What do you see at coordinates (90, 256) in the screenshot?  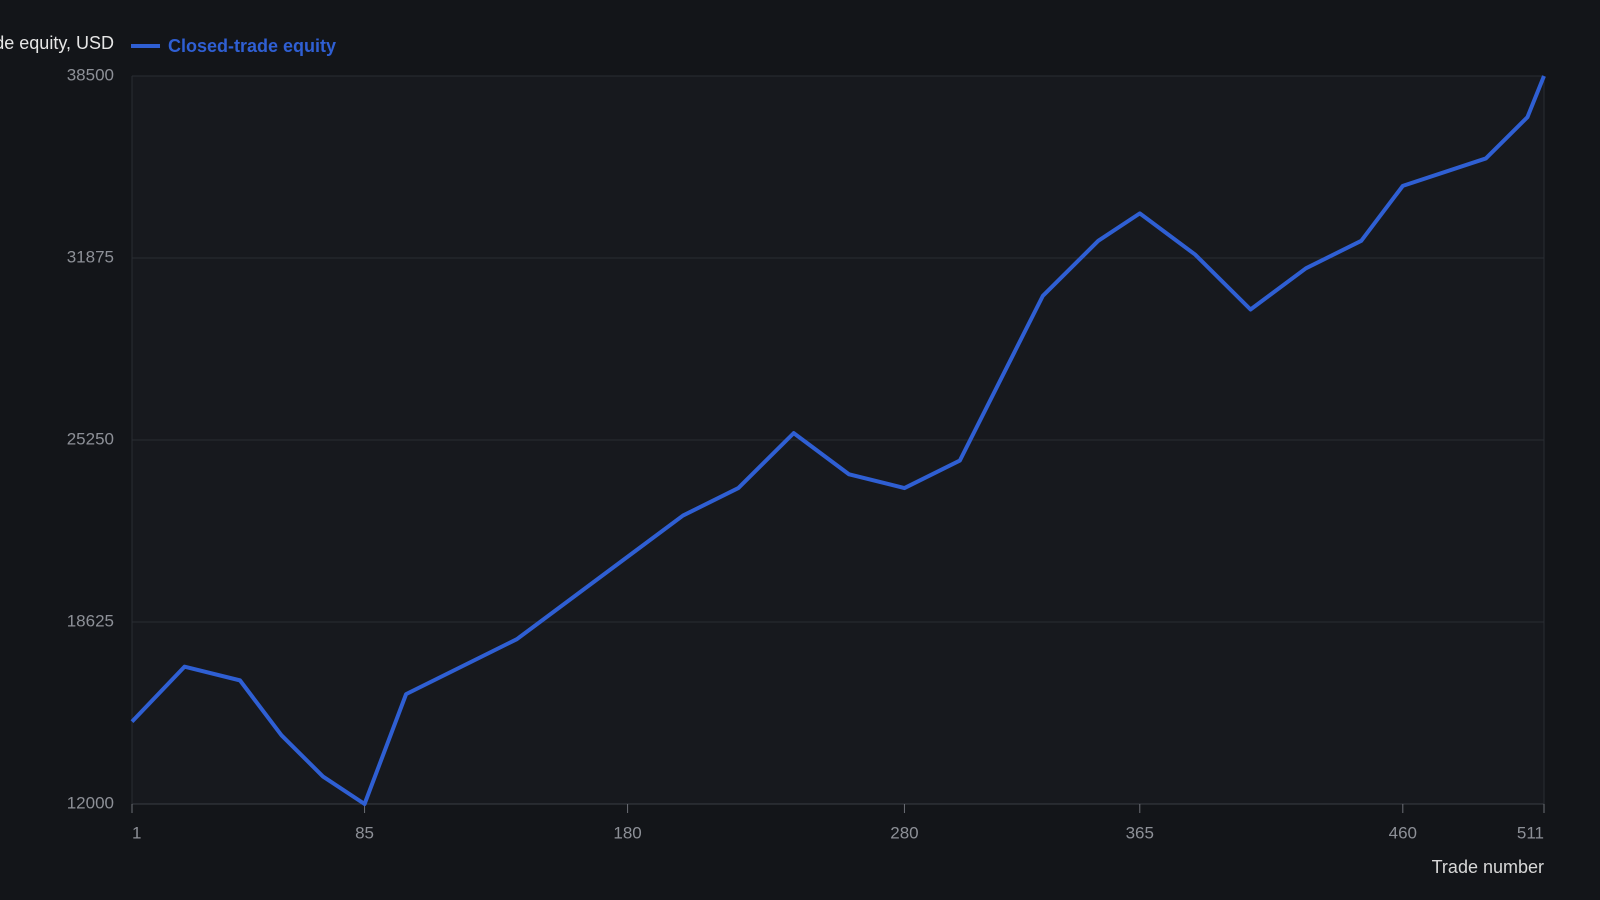 I see `y-tick-label: 31875` at bounding box center [90, 256].